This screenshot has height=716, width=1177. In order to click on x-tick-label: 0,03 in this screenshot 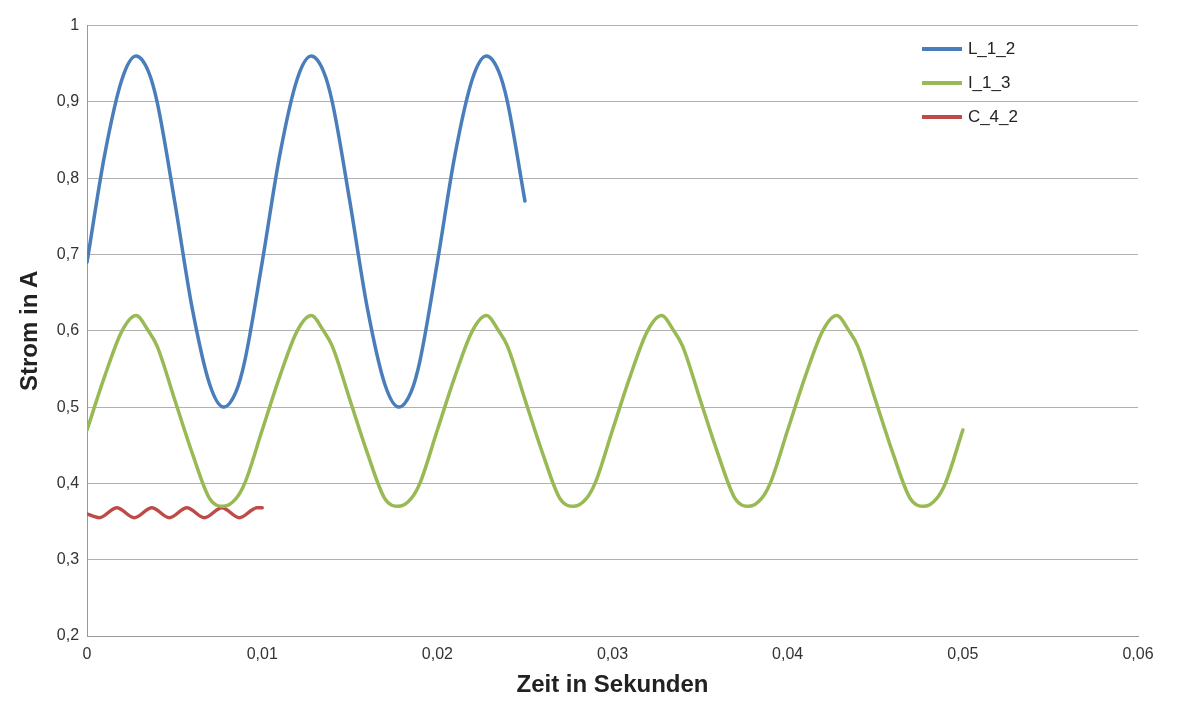, I will do `click(612, 654)`.